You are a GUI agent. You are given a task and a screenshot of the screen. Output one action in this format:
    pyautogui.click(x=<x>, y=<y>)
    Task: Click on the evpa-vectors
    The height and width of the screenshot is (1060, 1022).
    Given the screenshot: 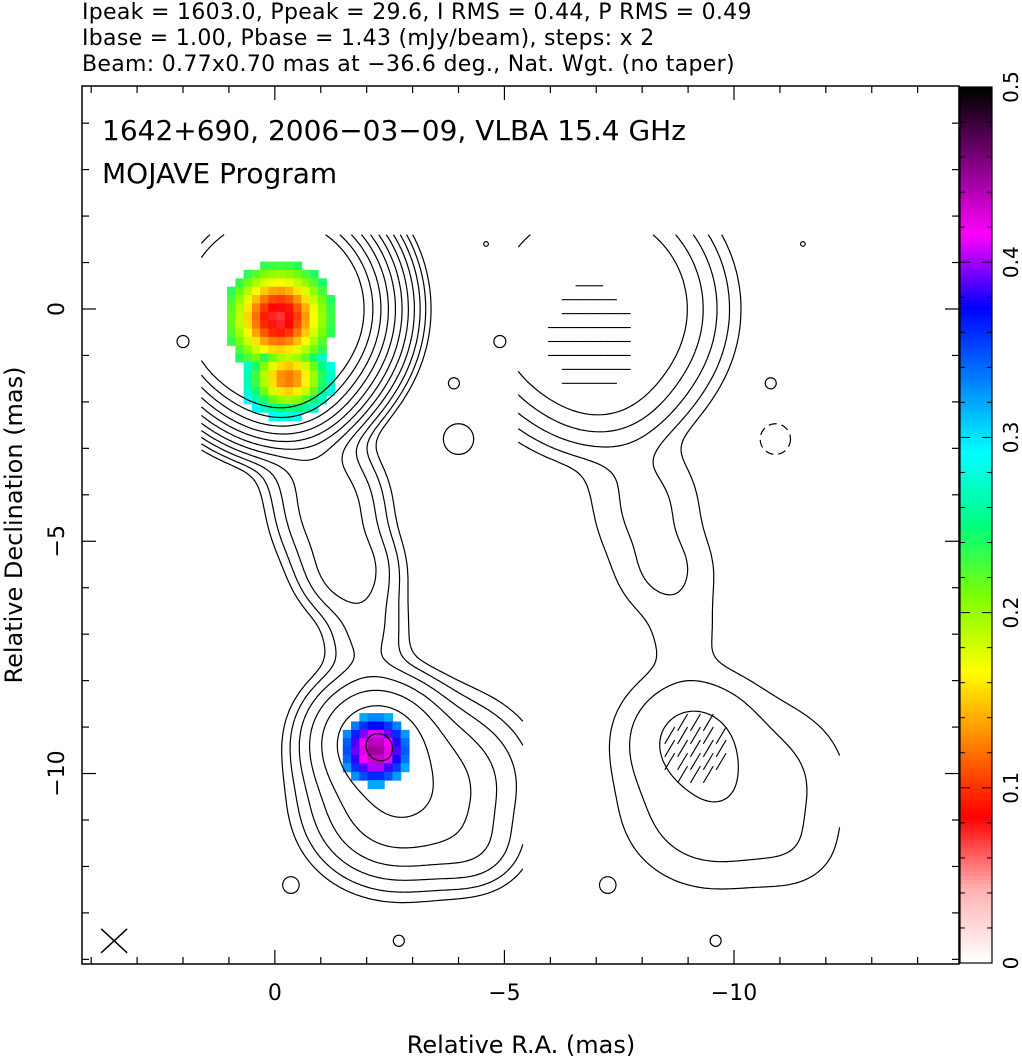 What is the action you would take?
    pyautogui.click(x=637, y=534)
    